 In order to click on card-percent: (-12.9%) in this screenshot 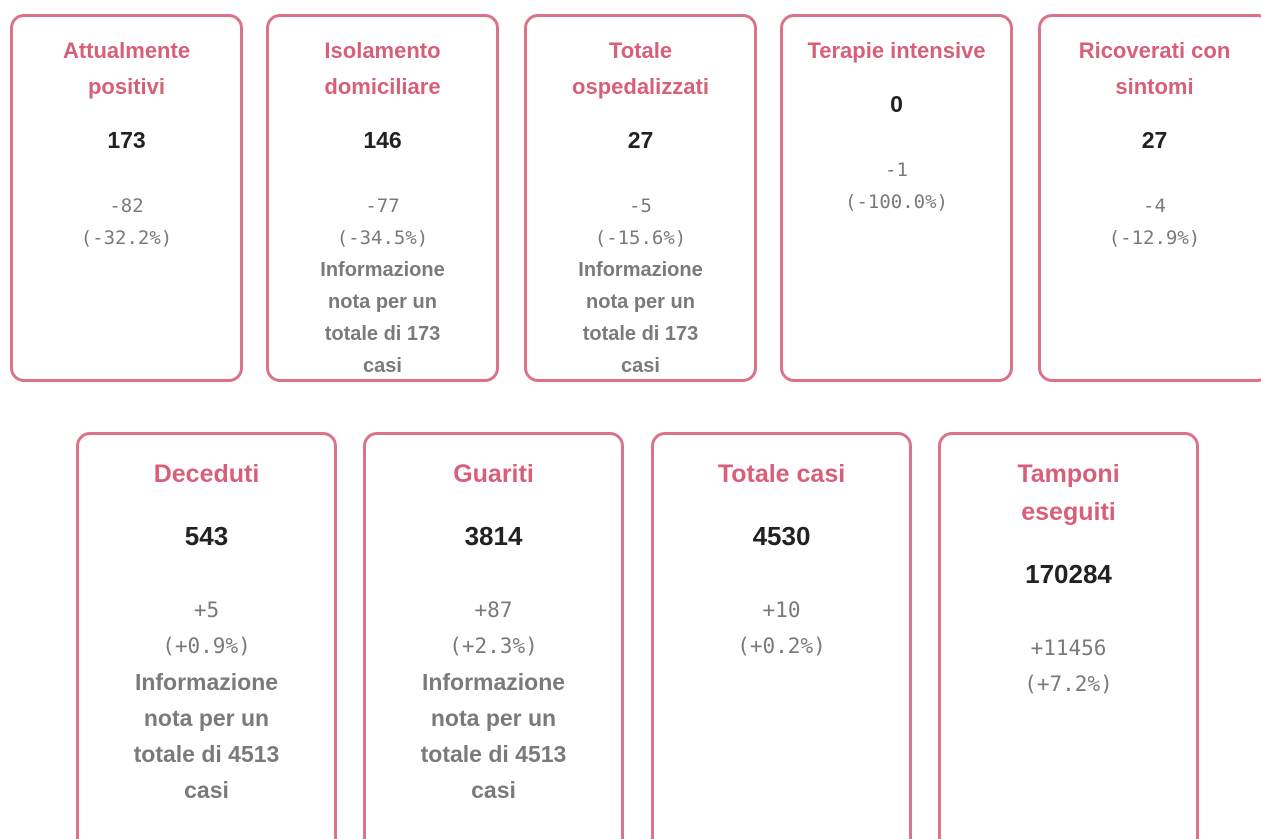, I will do `click(1154, 238)`.